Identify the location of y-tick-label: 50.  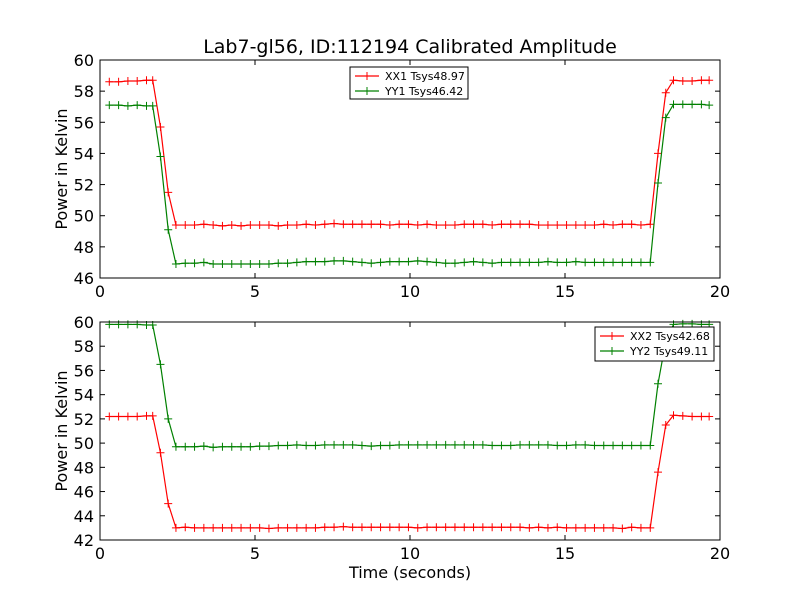
(84, 443).